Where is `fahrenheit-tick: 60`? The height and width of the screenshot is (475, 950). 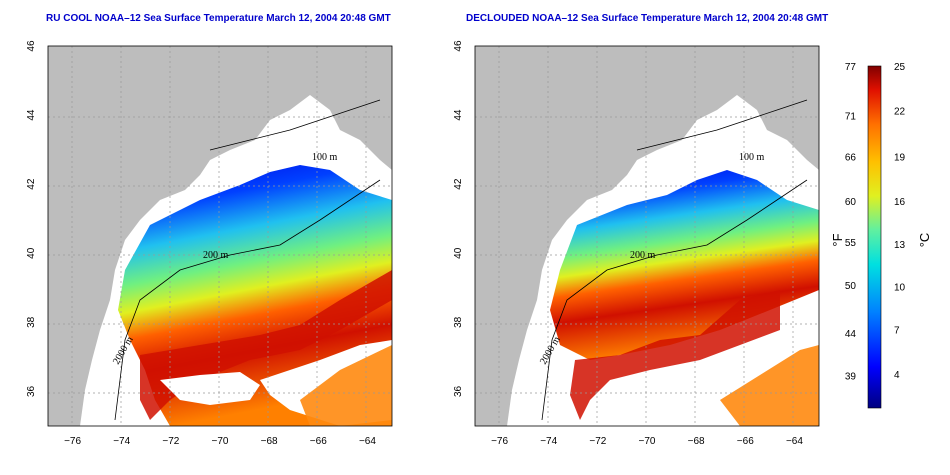
fahrenheit-tick: 60 is located at coordinates (851, 202).